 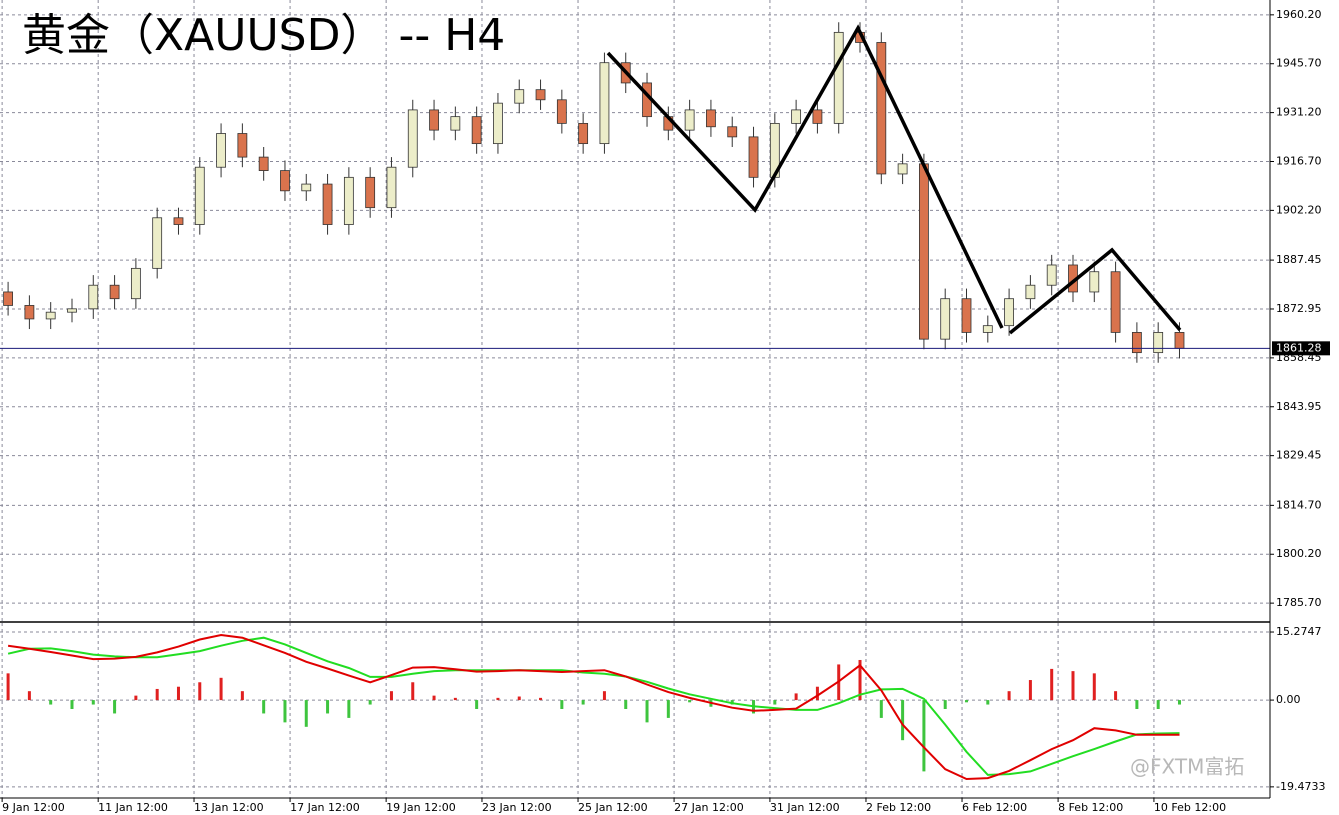 What do you see at coordinates (898, 807) in the screenshot?
I see `x-tick-label: 2 Feb 12:00` at bounding box center [898, 807].